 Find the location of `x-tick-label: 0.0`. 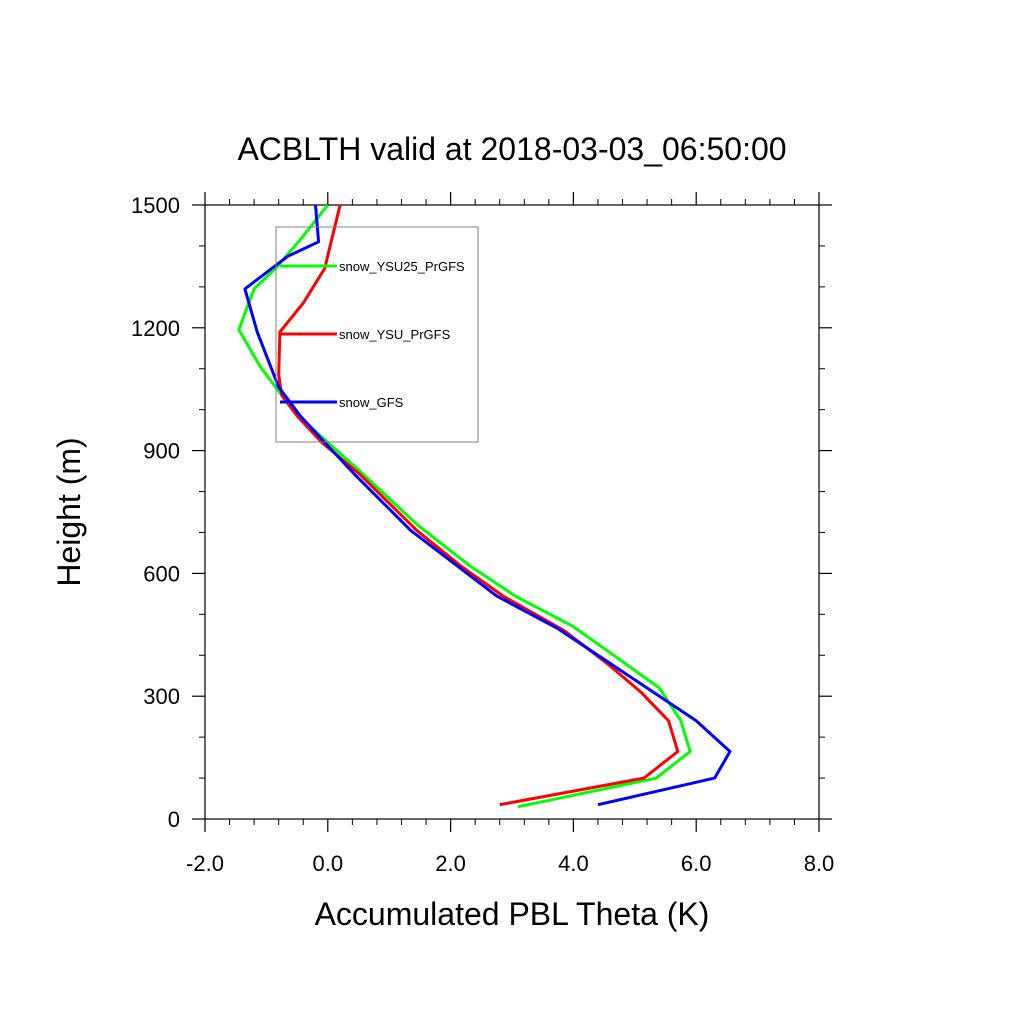

x-tick-label: 0.0 is located at coordinates (328, 863).